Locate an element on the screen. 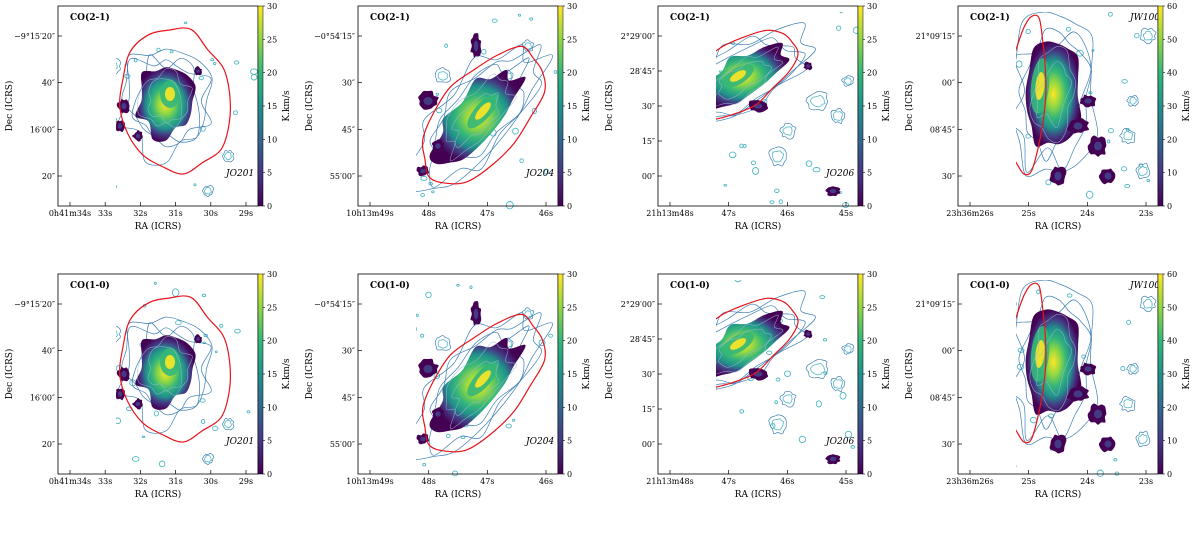  x-tick-label: 32s is located at coordinates (140, 213).